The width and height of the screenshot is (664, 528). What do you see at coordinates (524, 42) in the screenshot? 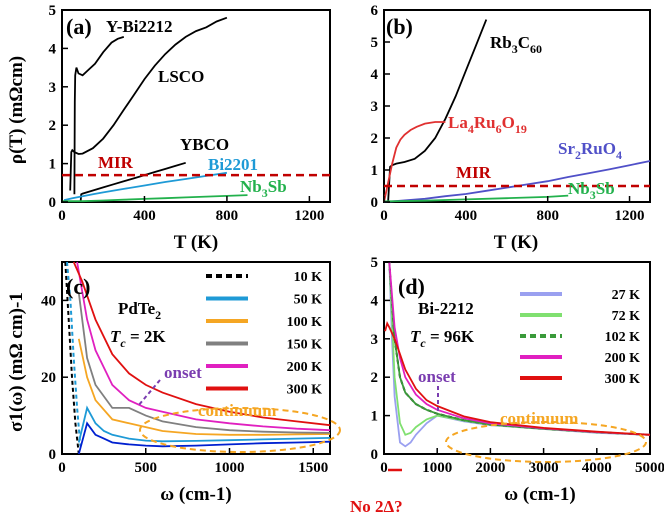
I see `rb-part3: C` at bounding box center [524, 42].